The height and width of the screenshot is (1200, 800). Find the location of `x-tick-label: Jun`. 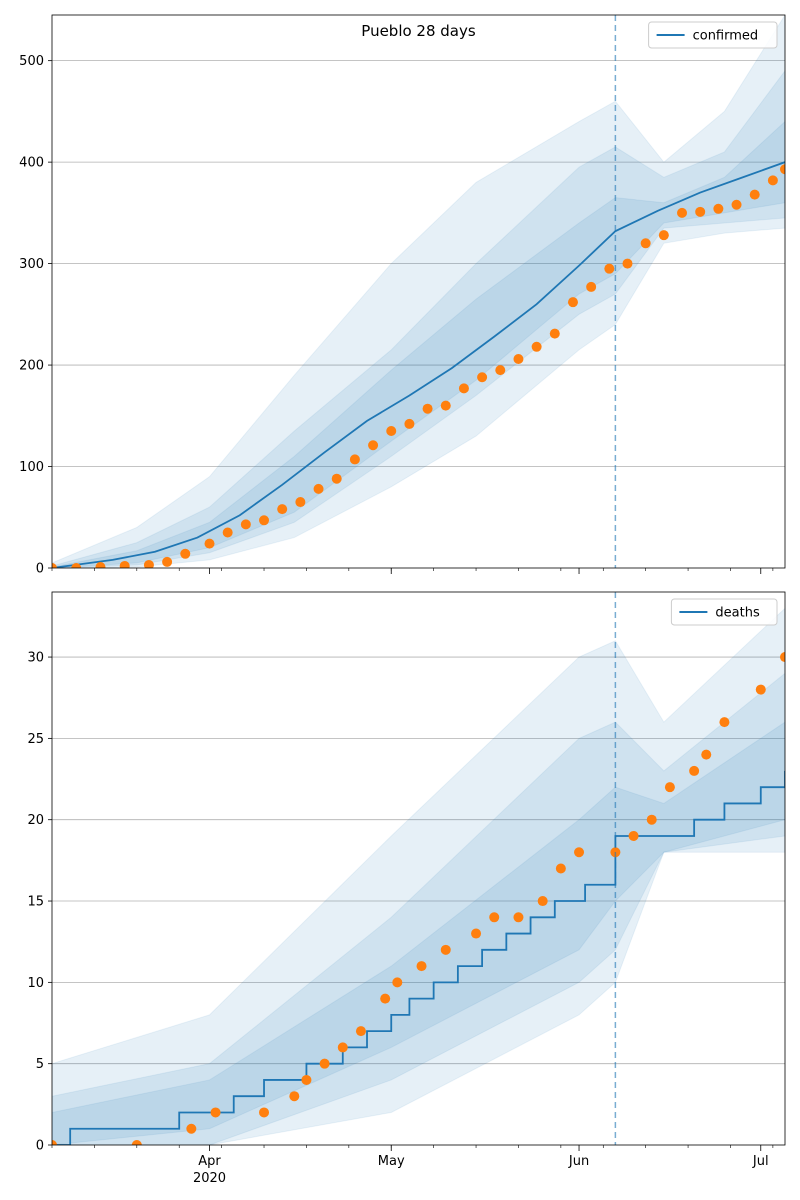

x-tick-label: Jun is located at coordinates (578, 1161).